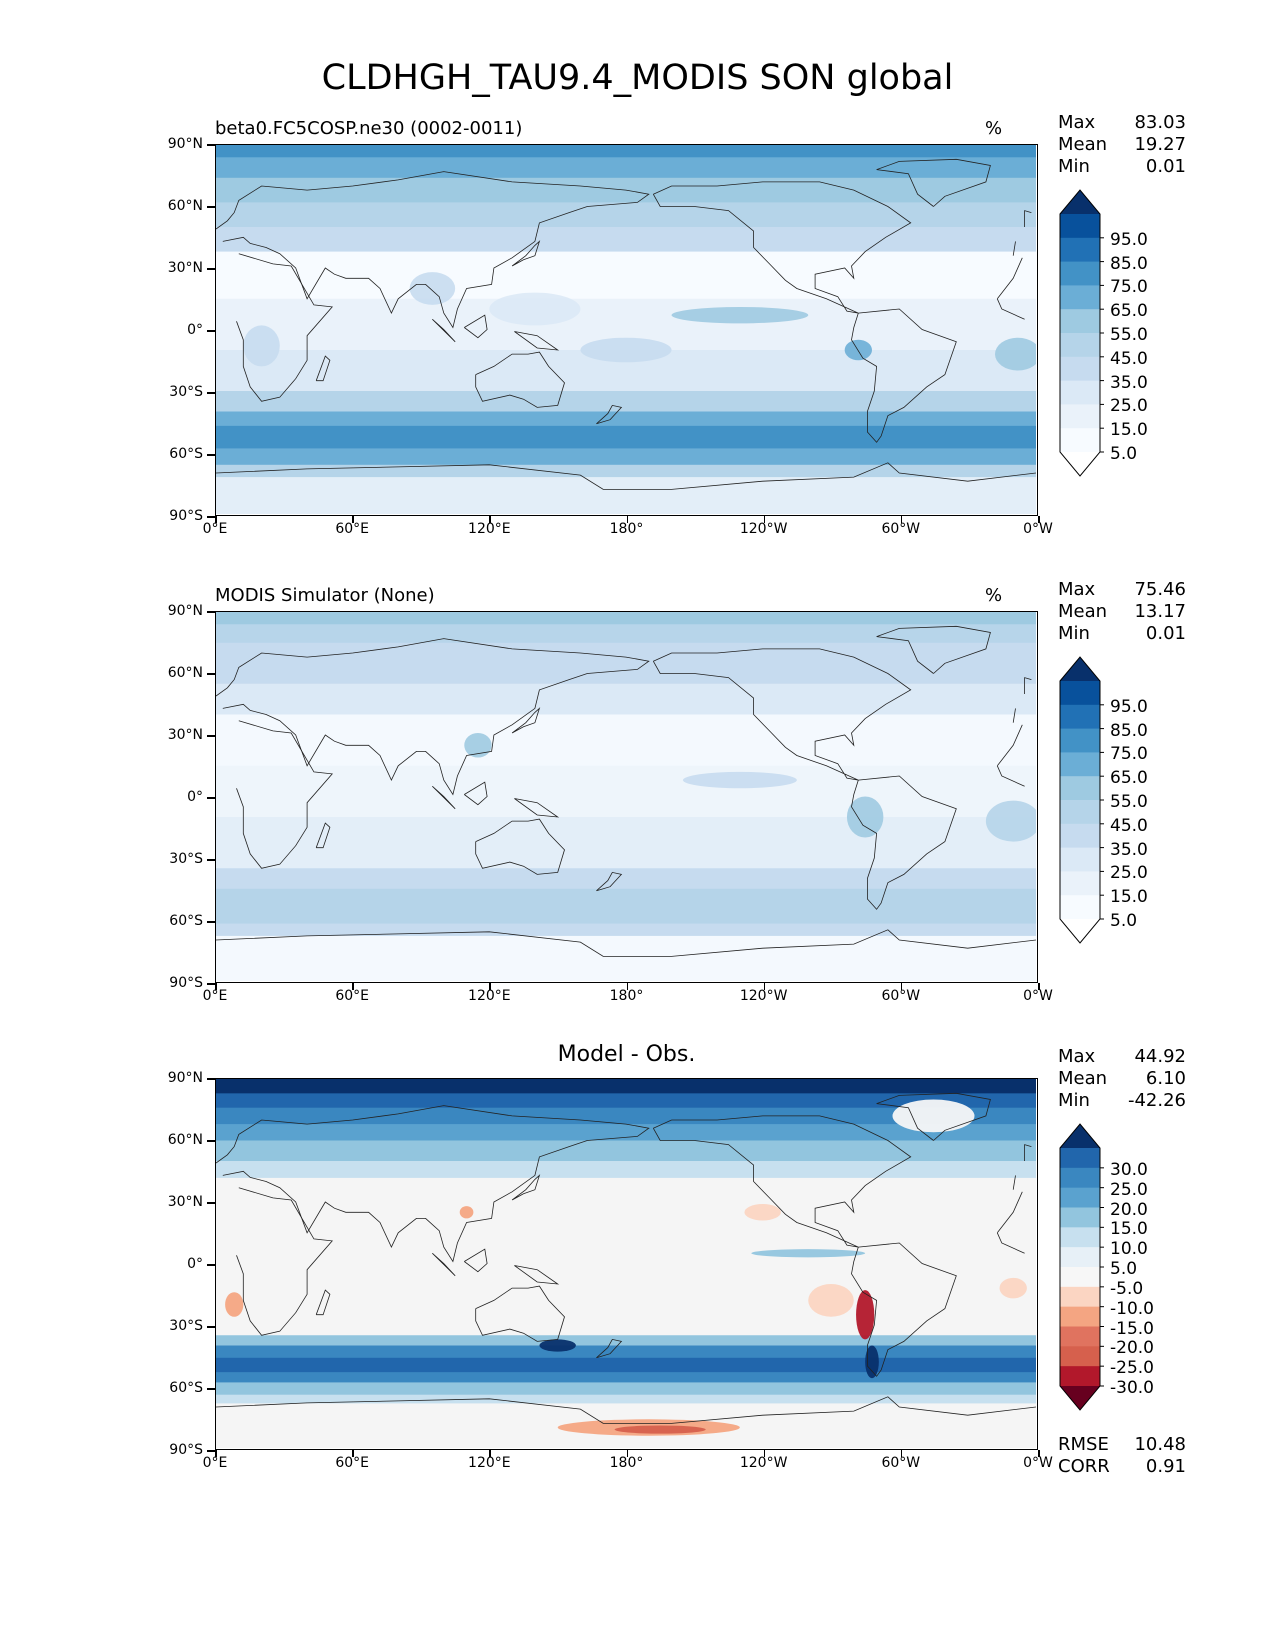  What do you see at coordinates (1081, 1267) in the screenshot?
I see `colorbar-graphic` at bounding box center [1081, 1267].